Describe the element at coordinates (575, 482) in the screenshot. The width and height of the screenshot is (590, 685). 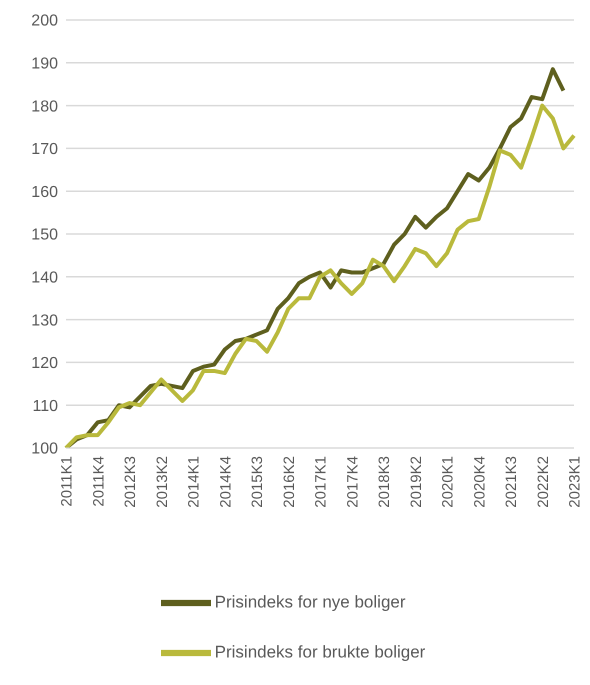
I see `x-tick-label: 2023K1` at that location.